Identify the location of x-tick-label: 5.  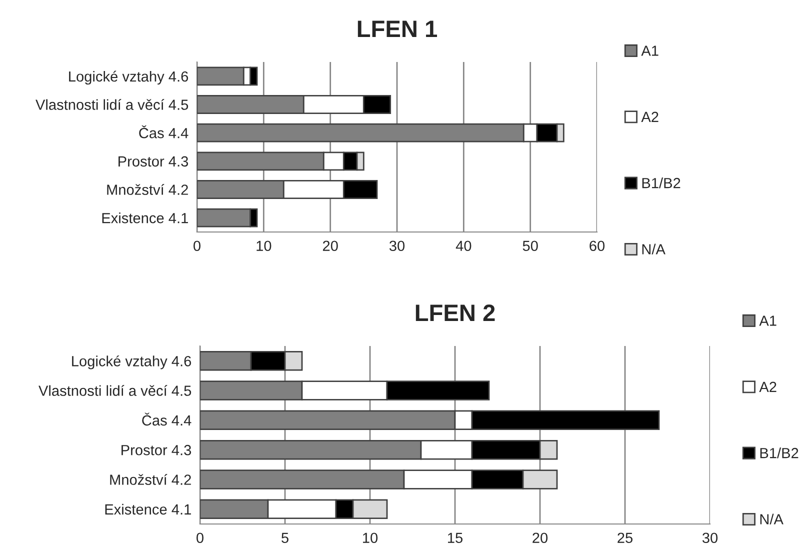
(285, 538).